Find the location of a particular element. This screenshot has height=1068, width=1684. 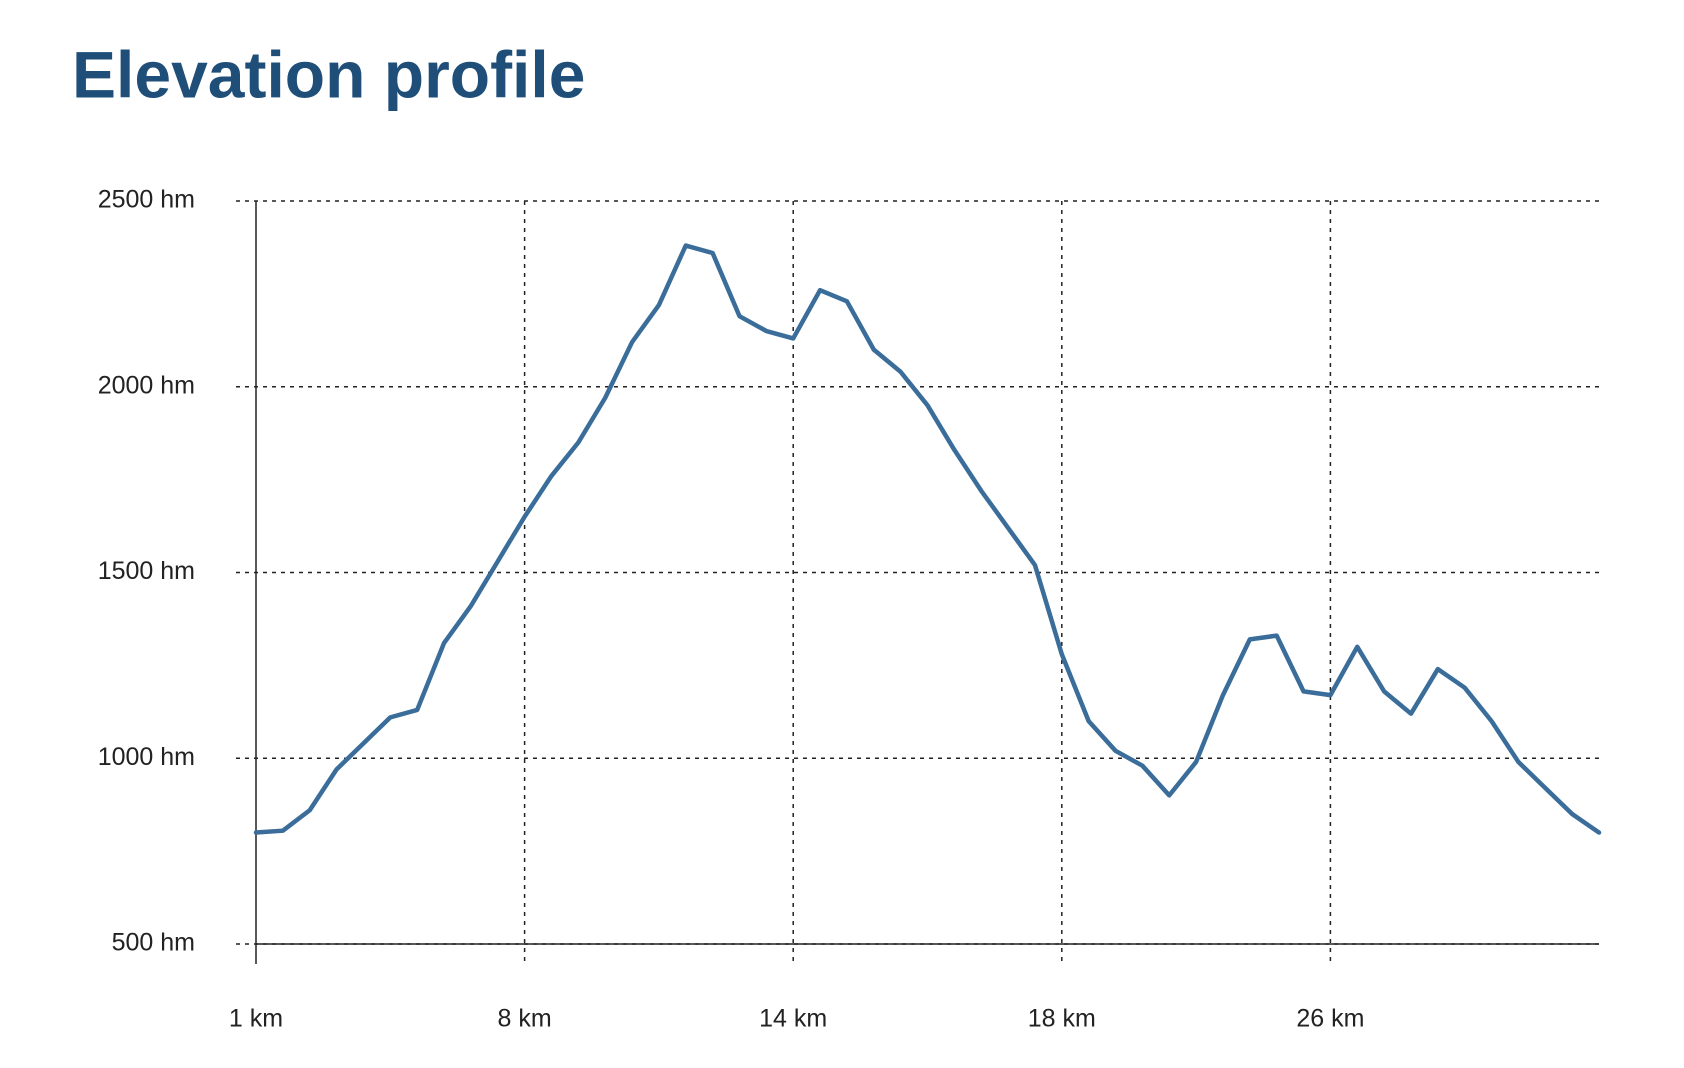

y-tick-label: 1000 hm is located at coordinates (146, 757).